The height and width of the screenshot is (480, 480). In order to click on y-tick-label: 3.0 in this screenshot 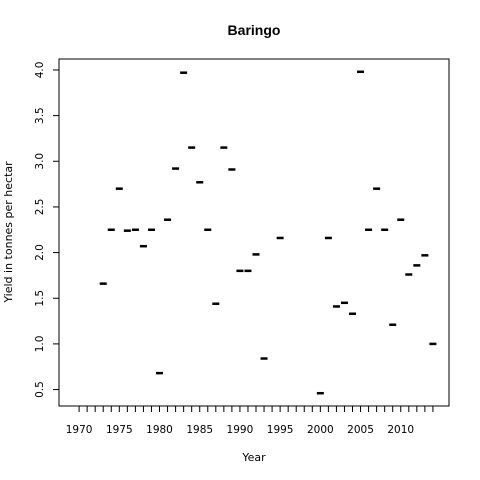, I will do `click(40, 161)`.